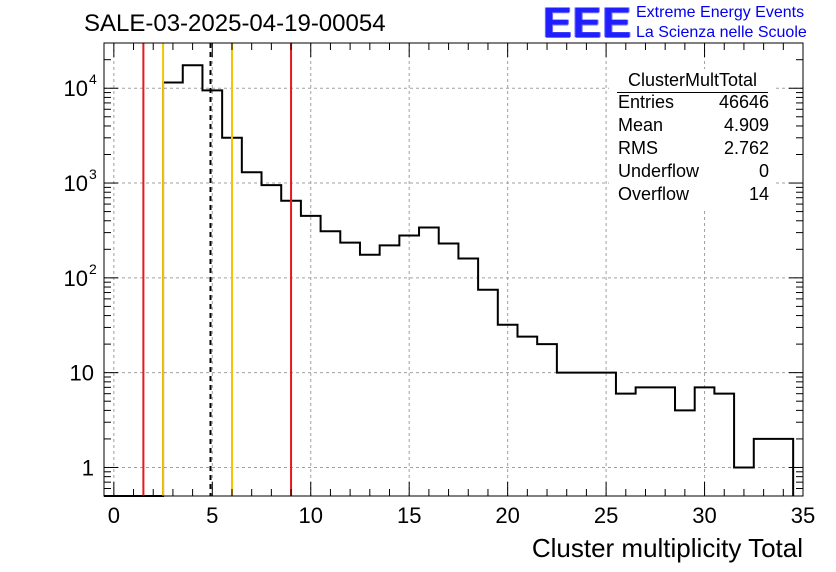 The image size is (836, 572). I want to click on y-tick-label-exponent: 3, so click(93, 174).